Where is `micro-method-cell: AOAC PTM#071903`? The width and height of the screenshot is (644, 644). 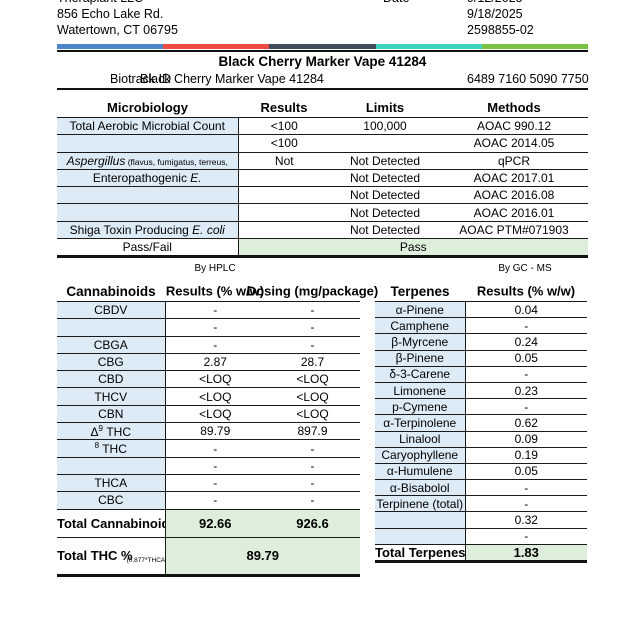
micro-method-cell: AOAC PTM#071903 is located at coordinates (514, 229).